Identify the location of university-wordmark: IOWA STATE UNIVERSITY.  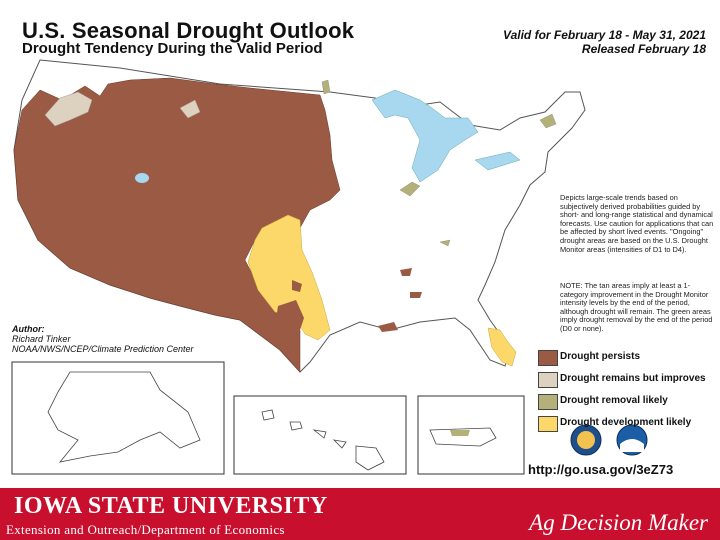
(171, 506).